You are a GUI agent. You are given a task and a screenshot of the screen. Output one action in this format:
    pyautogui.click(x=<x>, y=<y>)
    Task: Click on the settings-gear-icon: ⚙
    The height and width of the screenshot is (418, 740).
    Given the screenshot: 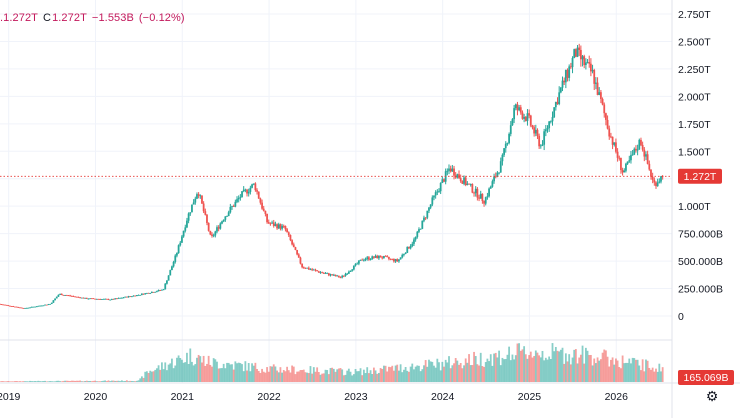 What is the action you would take?
    pyautogui.click(x=712, y=396)
    